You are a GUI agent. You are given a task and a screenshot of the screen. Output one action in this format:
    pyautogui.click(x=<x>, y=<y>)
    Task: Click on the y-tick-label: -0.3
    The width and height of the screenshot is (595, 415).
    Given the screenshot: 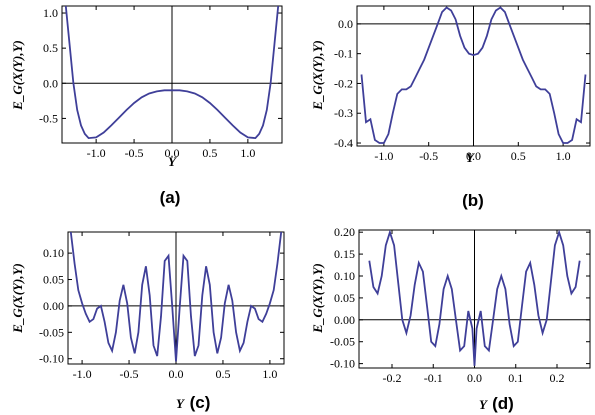 What is the action you would take?
    pyautogui.click(x=343, y=113)
    